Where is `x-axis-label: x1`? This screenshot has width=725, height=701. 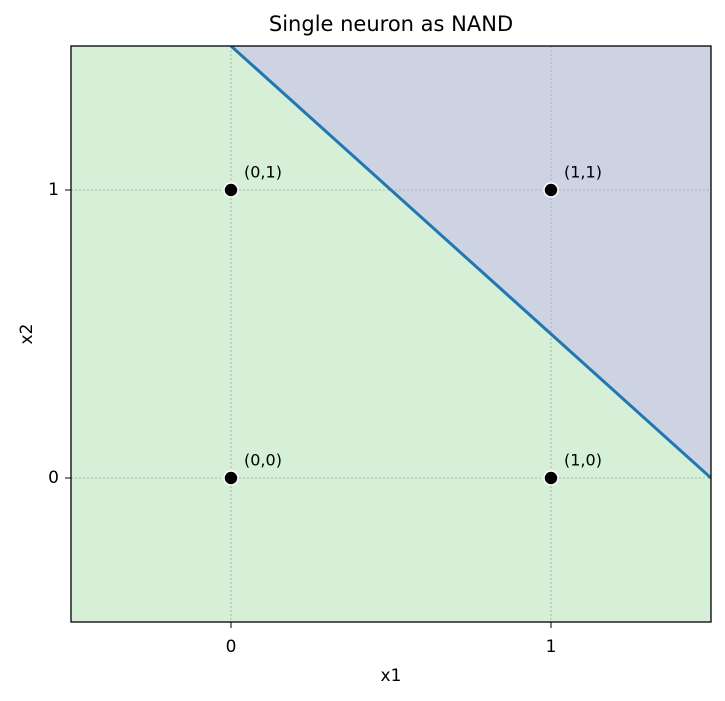 x-axis-label: x1 is located at coordinates (391, 676).